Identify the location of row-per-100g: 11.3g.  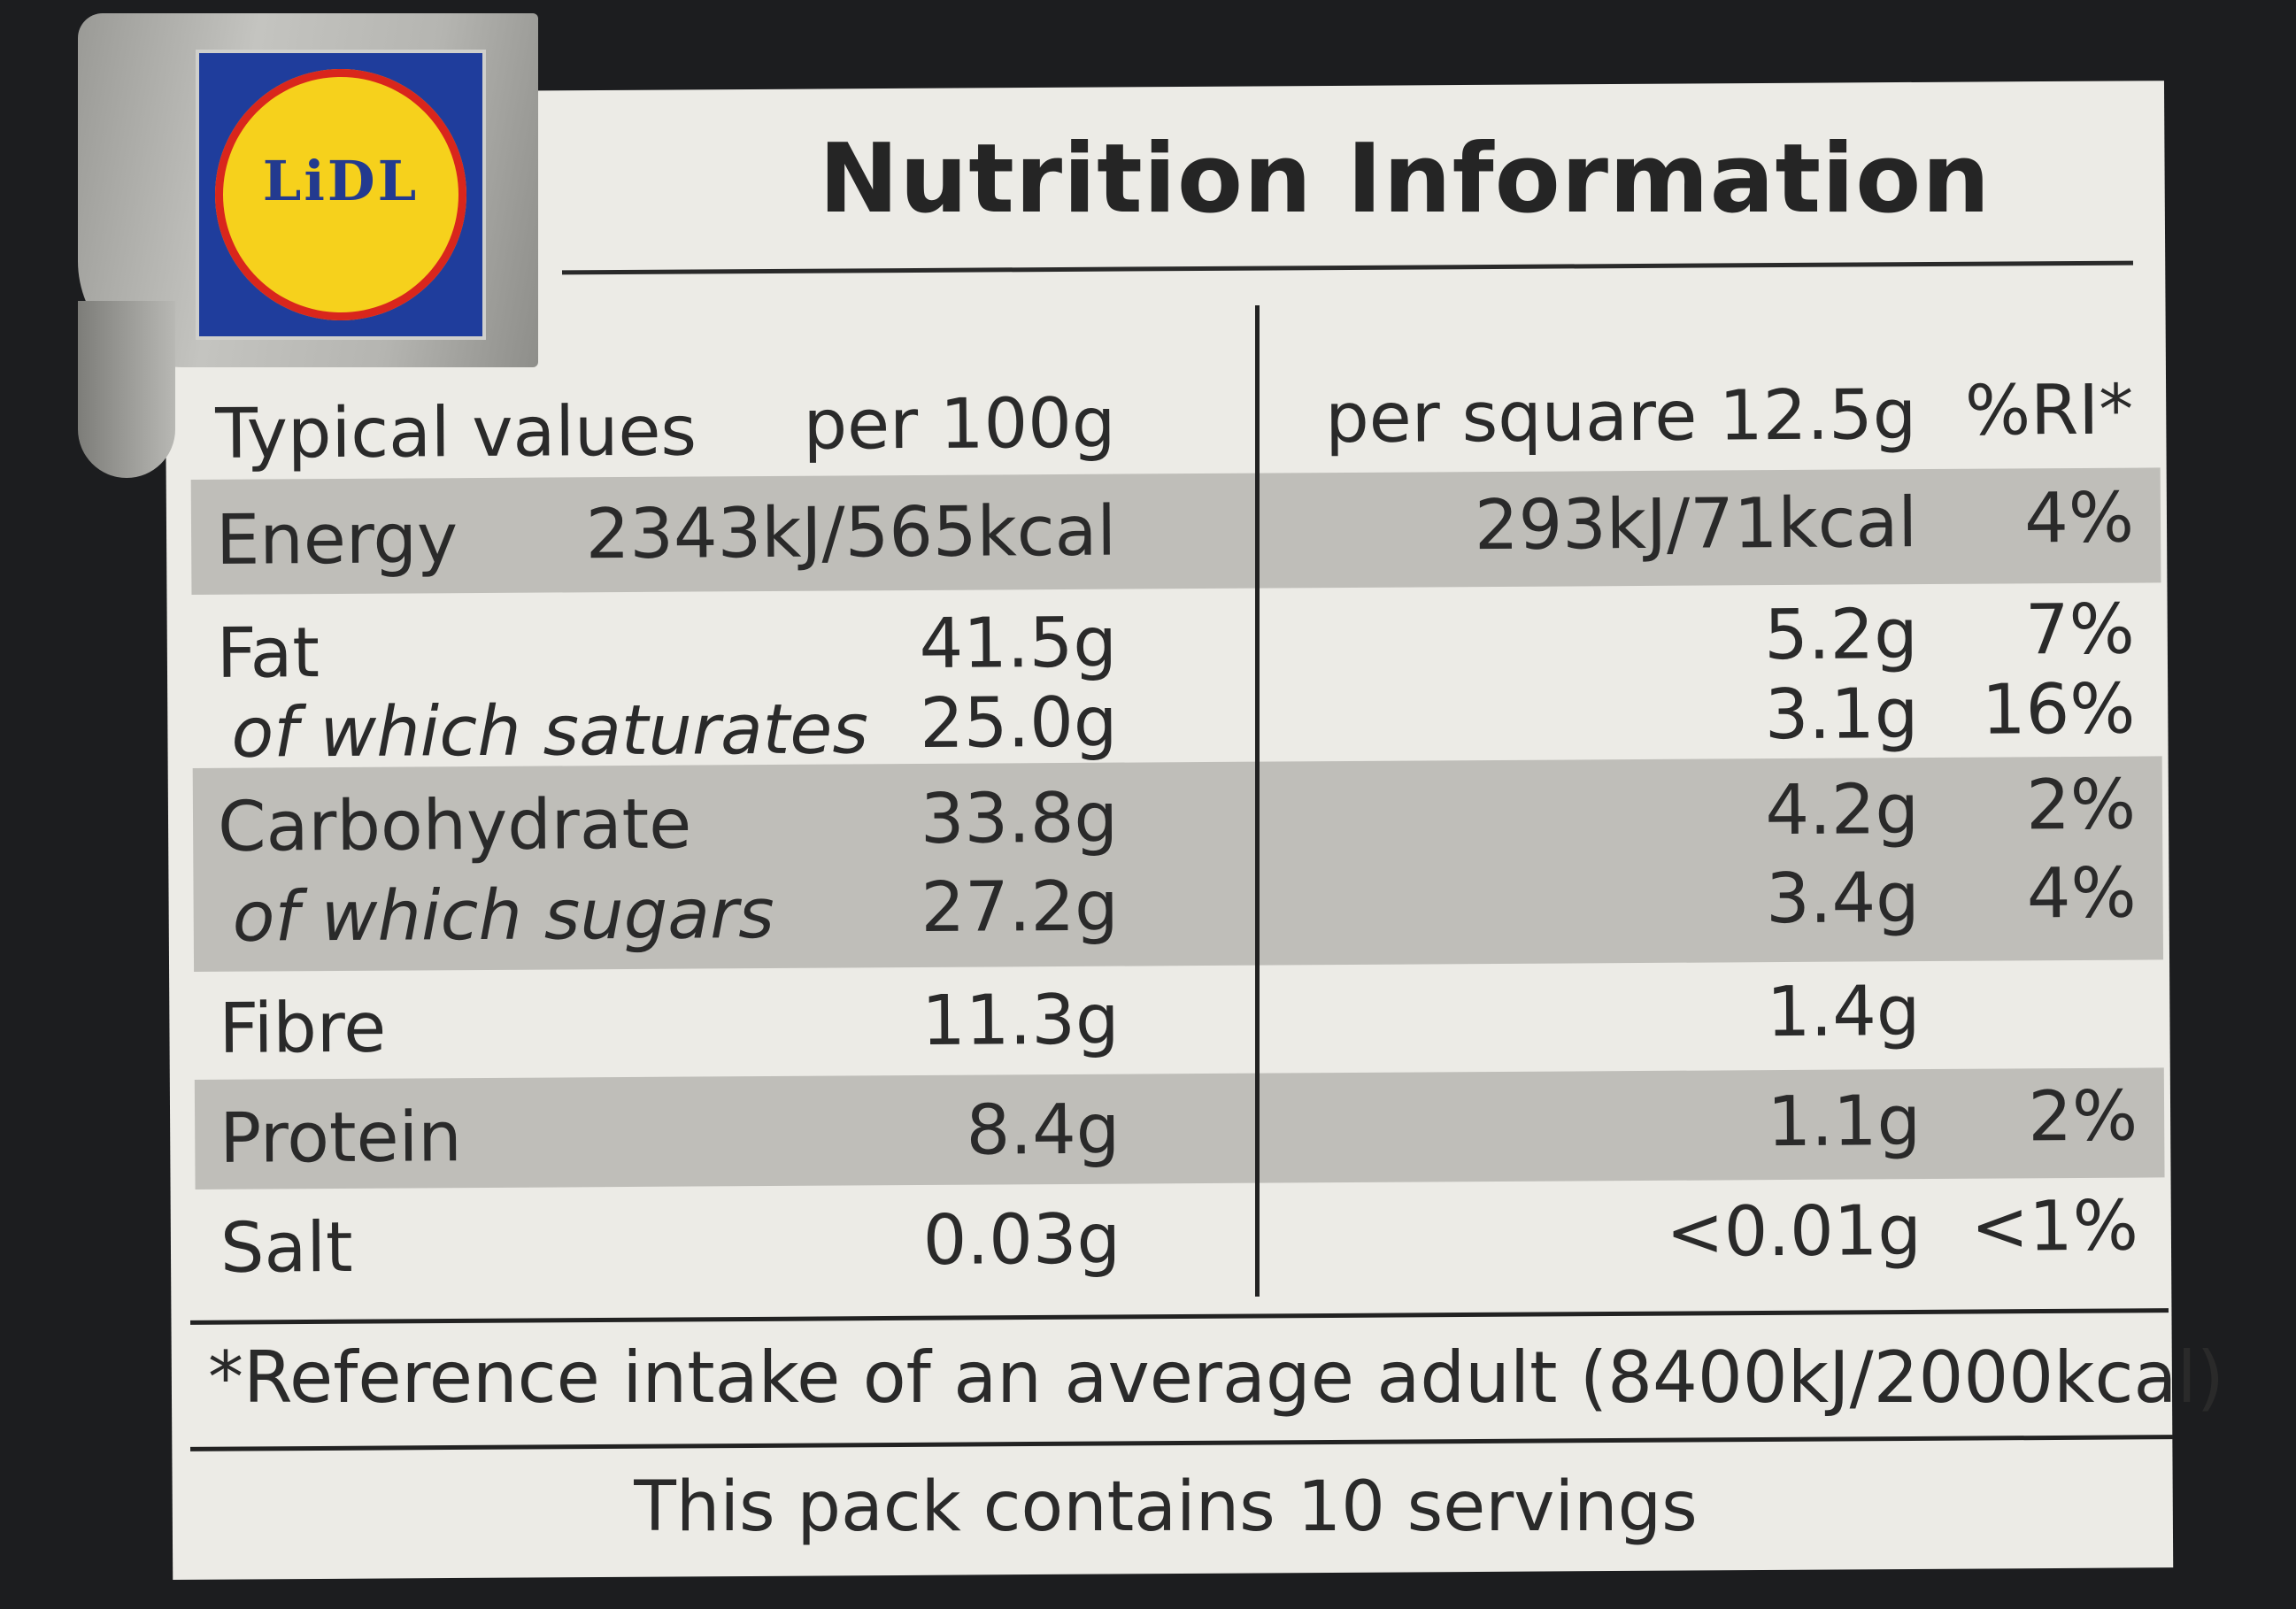
(1020, 1021).